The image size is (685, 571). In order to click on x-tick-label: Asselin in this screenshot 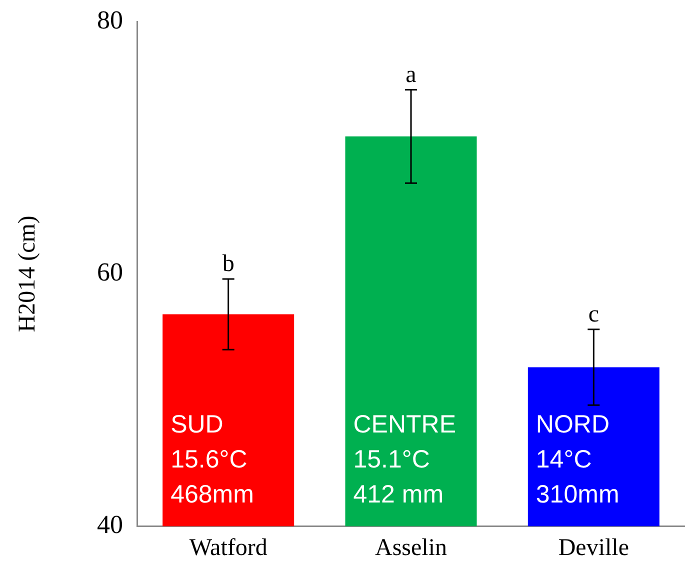, I will do `click(411, 547)`.